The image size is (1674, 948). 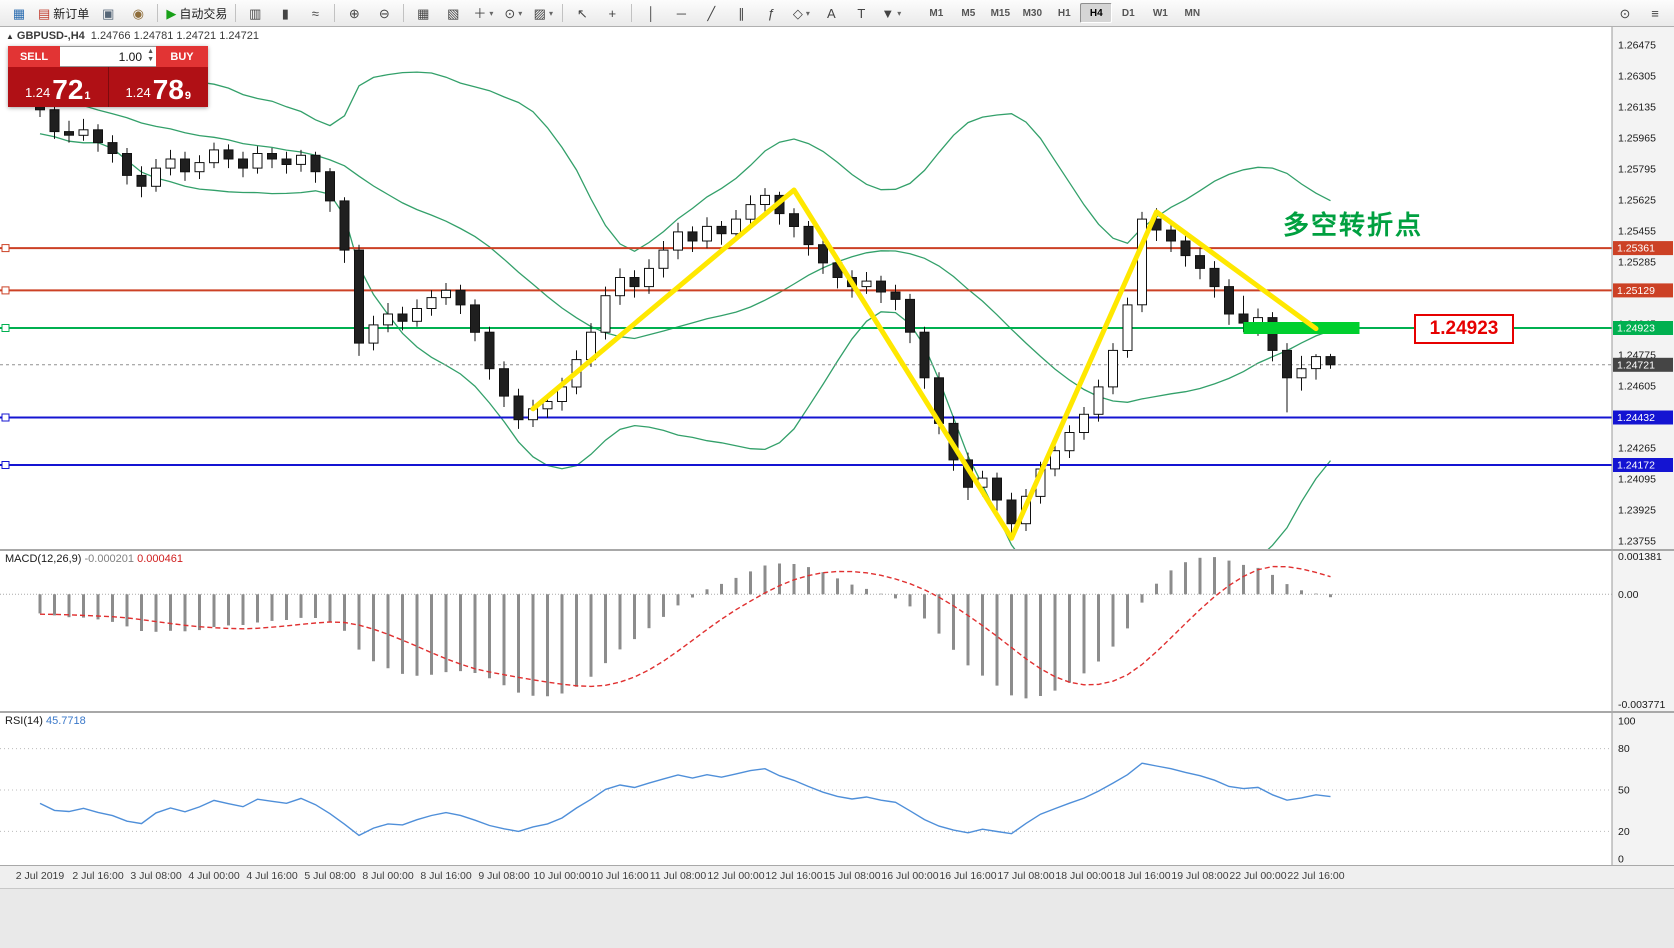 I want to click on time-label: 17 Jul 08:00, so click(x=1026, y=876).